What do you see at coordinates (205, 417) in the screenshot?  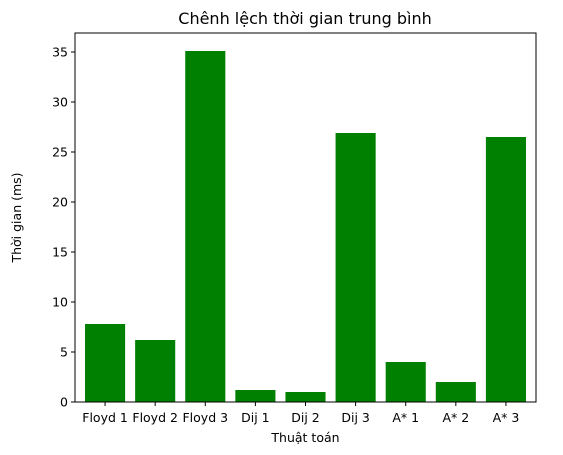 I see `x-tick-label: Floyd 3` at bounding box center [205, 417].